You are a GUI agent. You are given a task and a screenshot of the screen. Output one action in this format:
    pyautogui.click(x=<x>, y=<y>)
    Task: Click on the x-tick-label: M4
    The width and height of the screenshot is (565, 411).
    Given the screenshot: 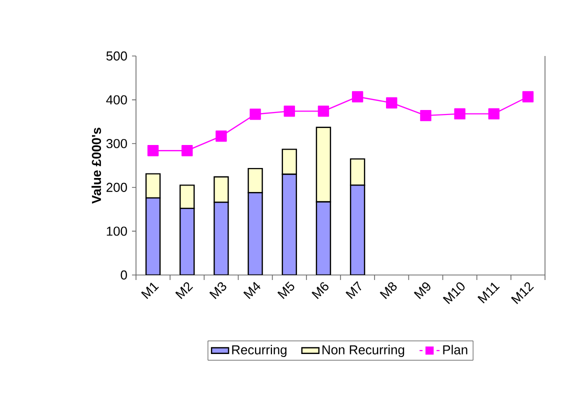 What is the action you would take?
    pyautogui.click(x=251, y=290)
    